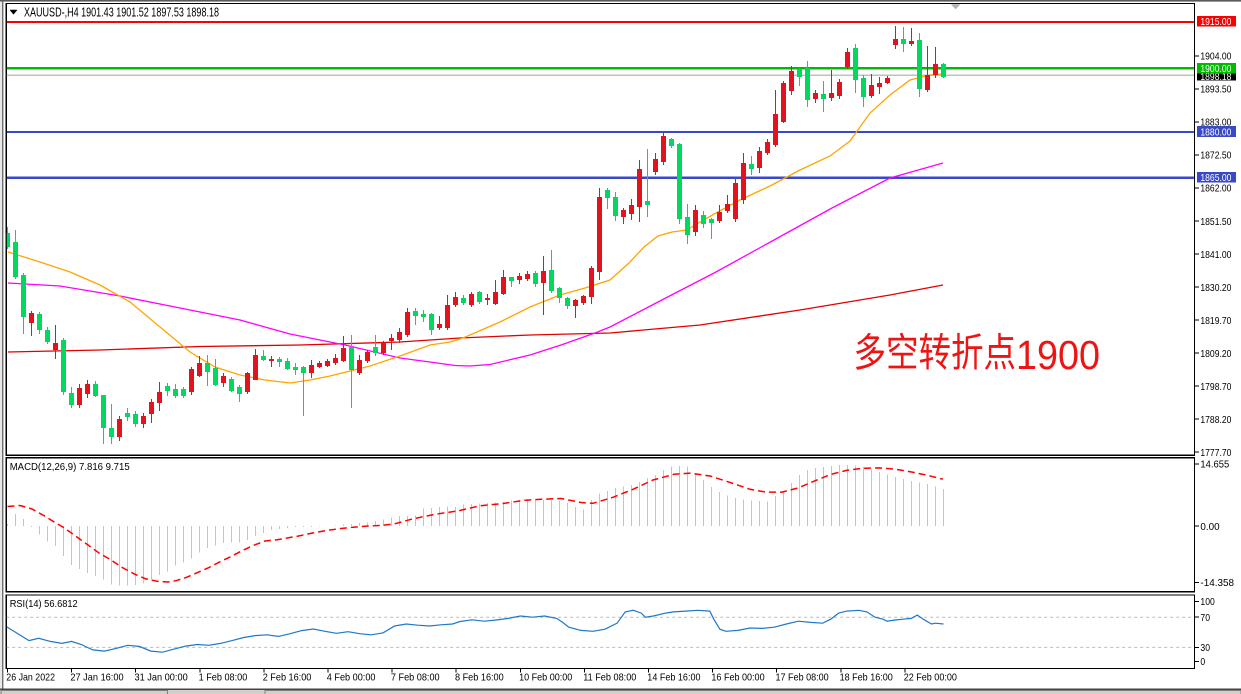 The width and height of the screenshot is (1241, 694). Describe the element at coordinates (930, 678) in the screenshot. I see `svg-text: 22 Feb 00:00` at that location.